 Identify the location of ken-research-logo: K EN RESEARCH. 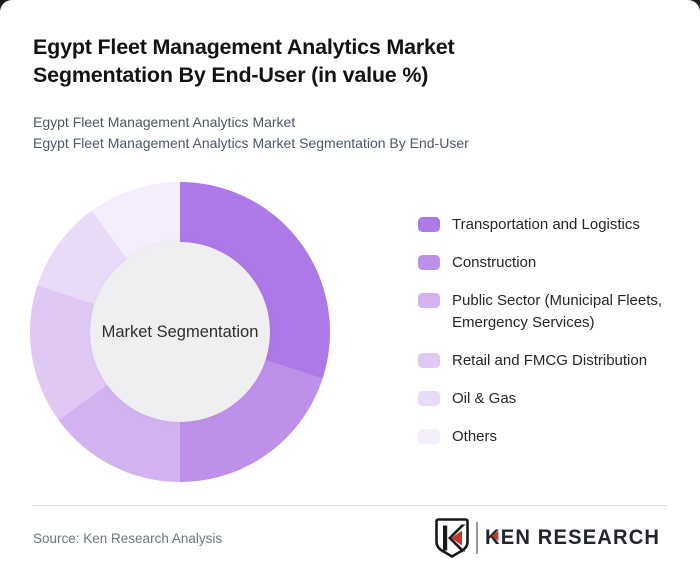
(550, 538).